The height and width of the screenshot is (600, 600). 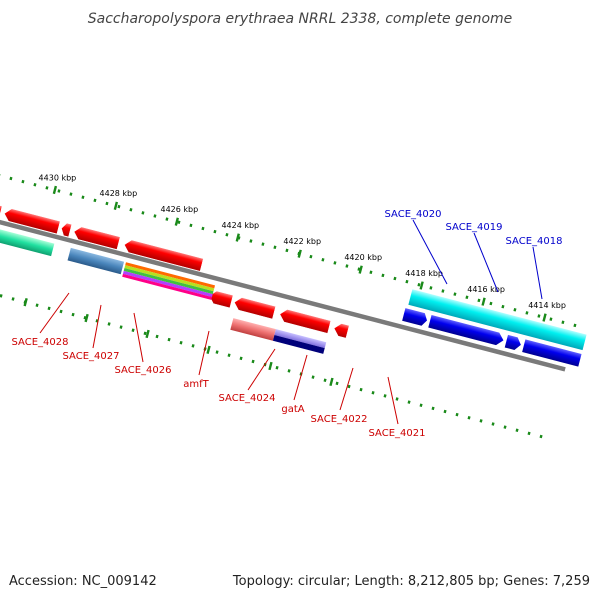 I want to click on gene-label-gata: gatA, so click(x=292, y=409).